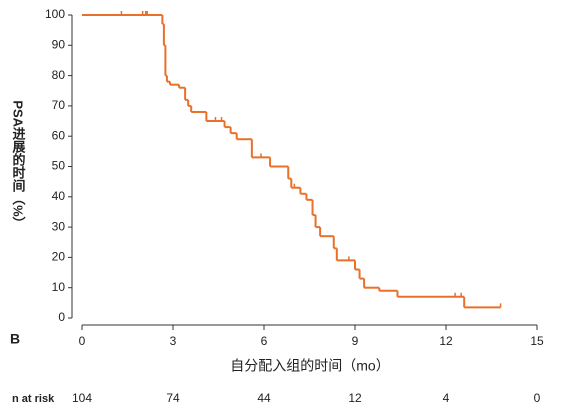  What do you see at coordinates (446, 398) in the screenshot?
I see `at-risk-count: 4` at bounding box center [446, 398].